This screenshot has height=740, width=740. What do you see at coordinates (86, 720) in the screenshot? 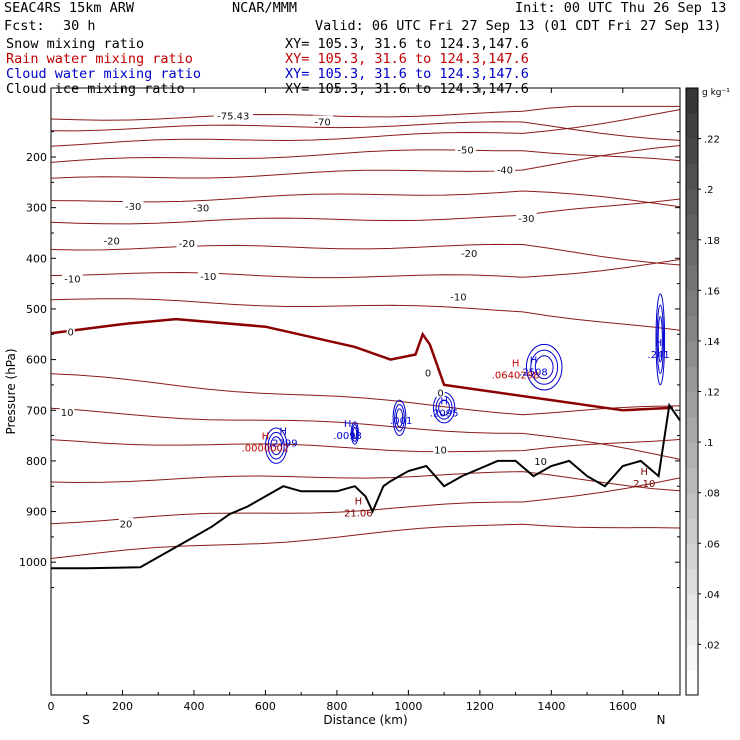
I see `end-label-south: S` at bounding box center [86, 720].